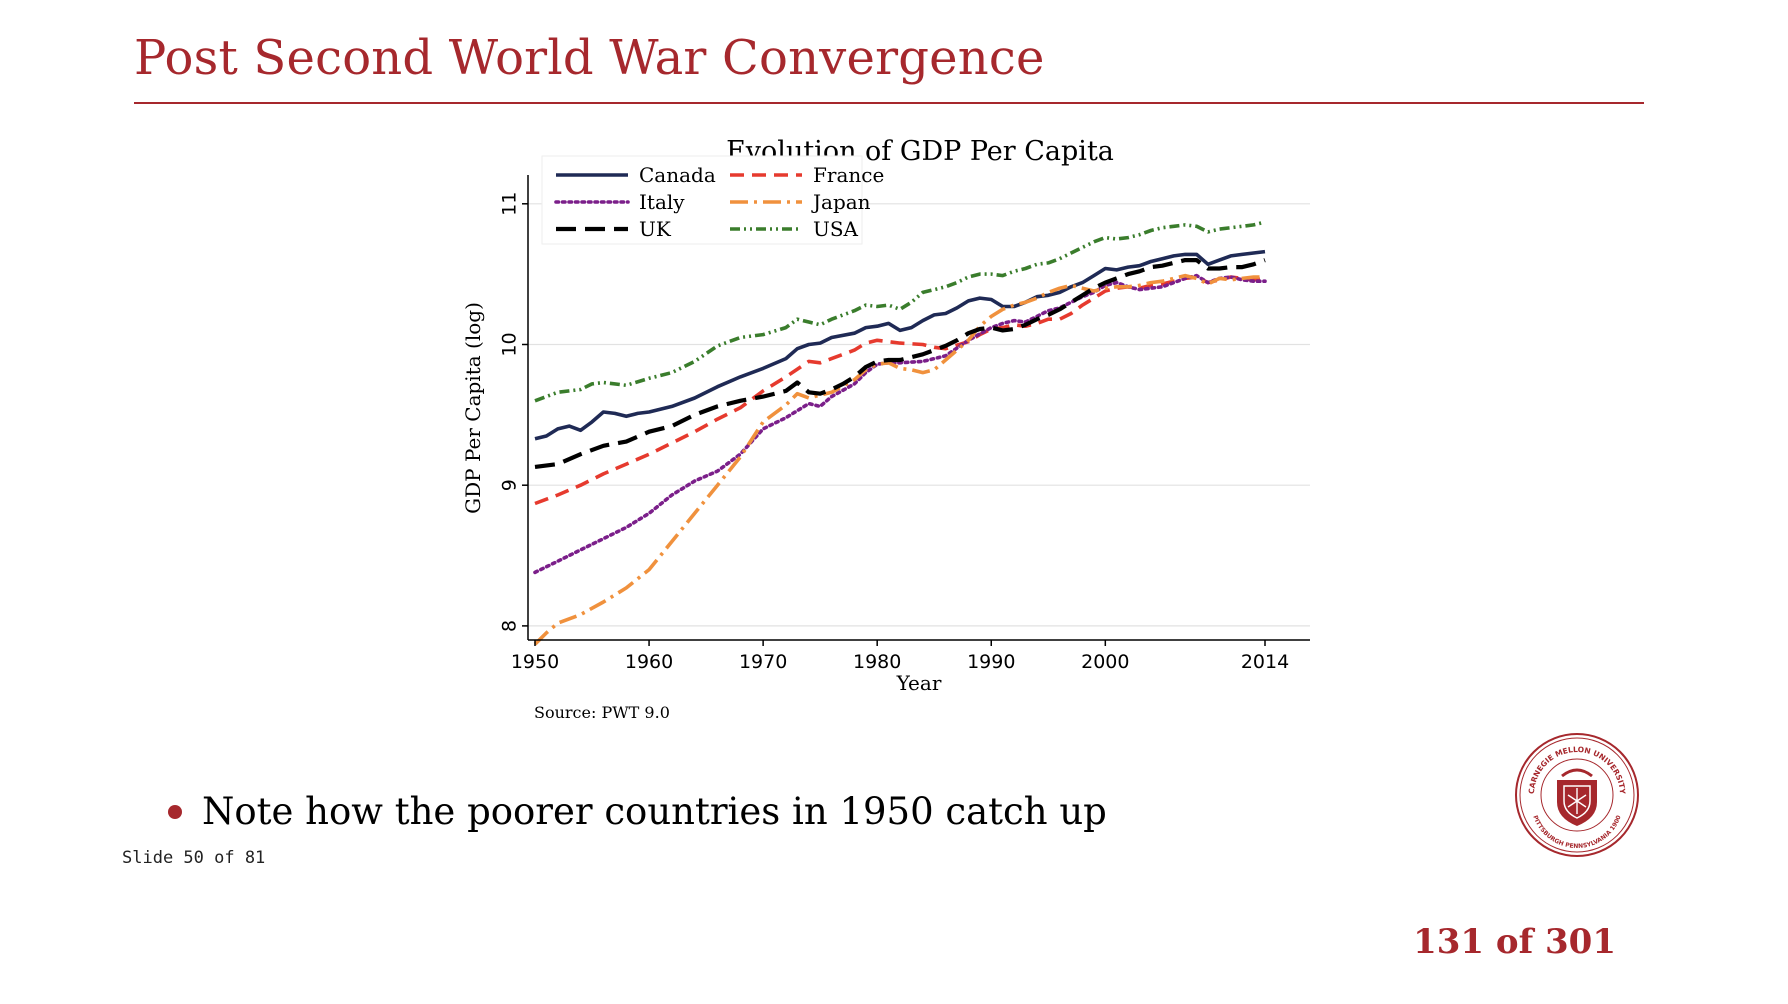 This screenshot has width=1788, height=1004. I want to click on legend-label: Japan, so click(841, 202).